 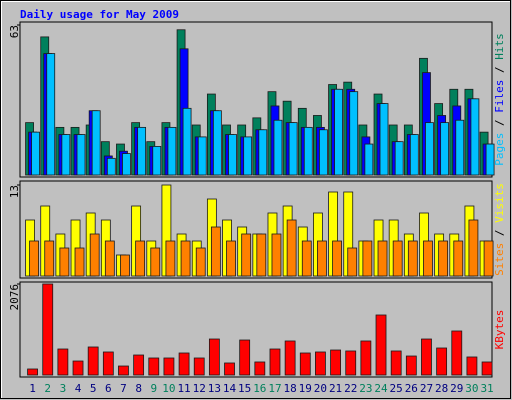 What do you see at coordinates (499, 96) in the screenshot?
I see `legend-entry: Files` at bounding box center [499, 96].